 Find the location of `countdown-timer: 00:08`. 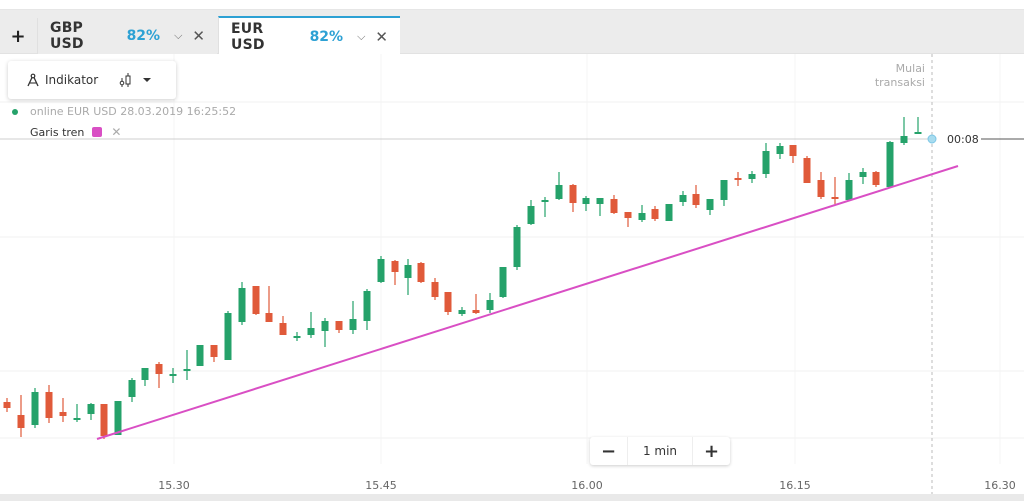

countdown-timer: 00:08 is located at coordinates (963, 139).